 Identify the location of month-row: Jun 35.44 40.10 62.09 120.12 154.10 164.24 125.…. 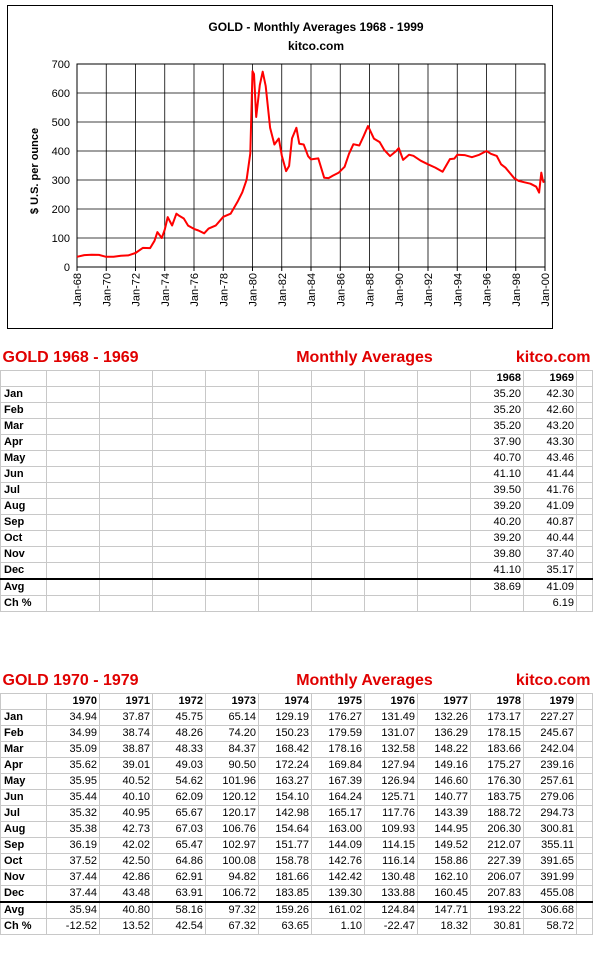
(296, 797).